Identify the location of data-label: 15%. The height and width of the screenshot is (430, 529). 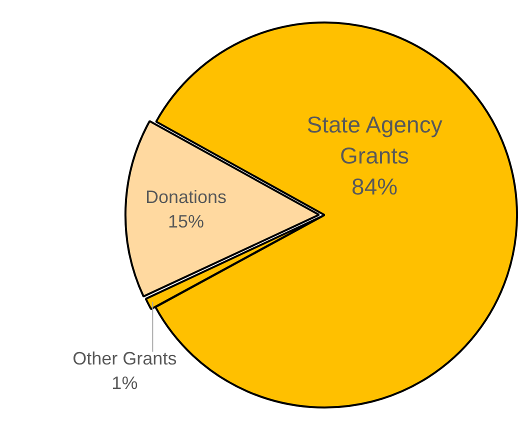
(186, 221).